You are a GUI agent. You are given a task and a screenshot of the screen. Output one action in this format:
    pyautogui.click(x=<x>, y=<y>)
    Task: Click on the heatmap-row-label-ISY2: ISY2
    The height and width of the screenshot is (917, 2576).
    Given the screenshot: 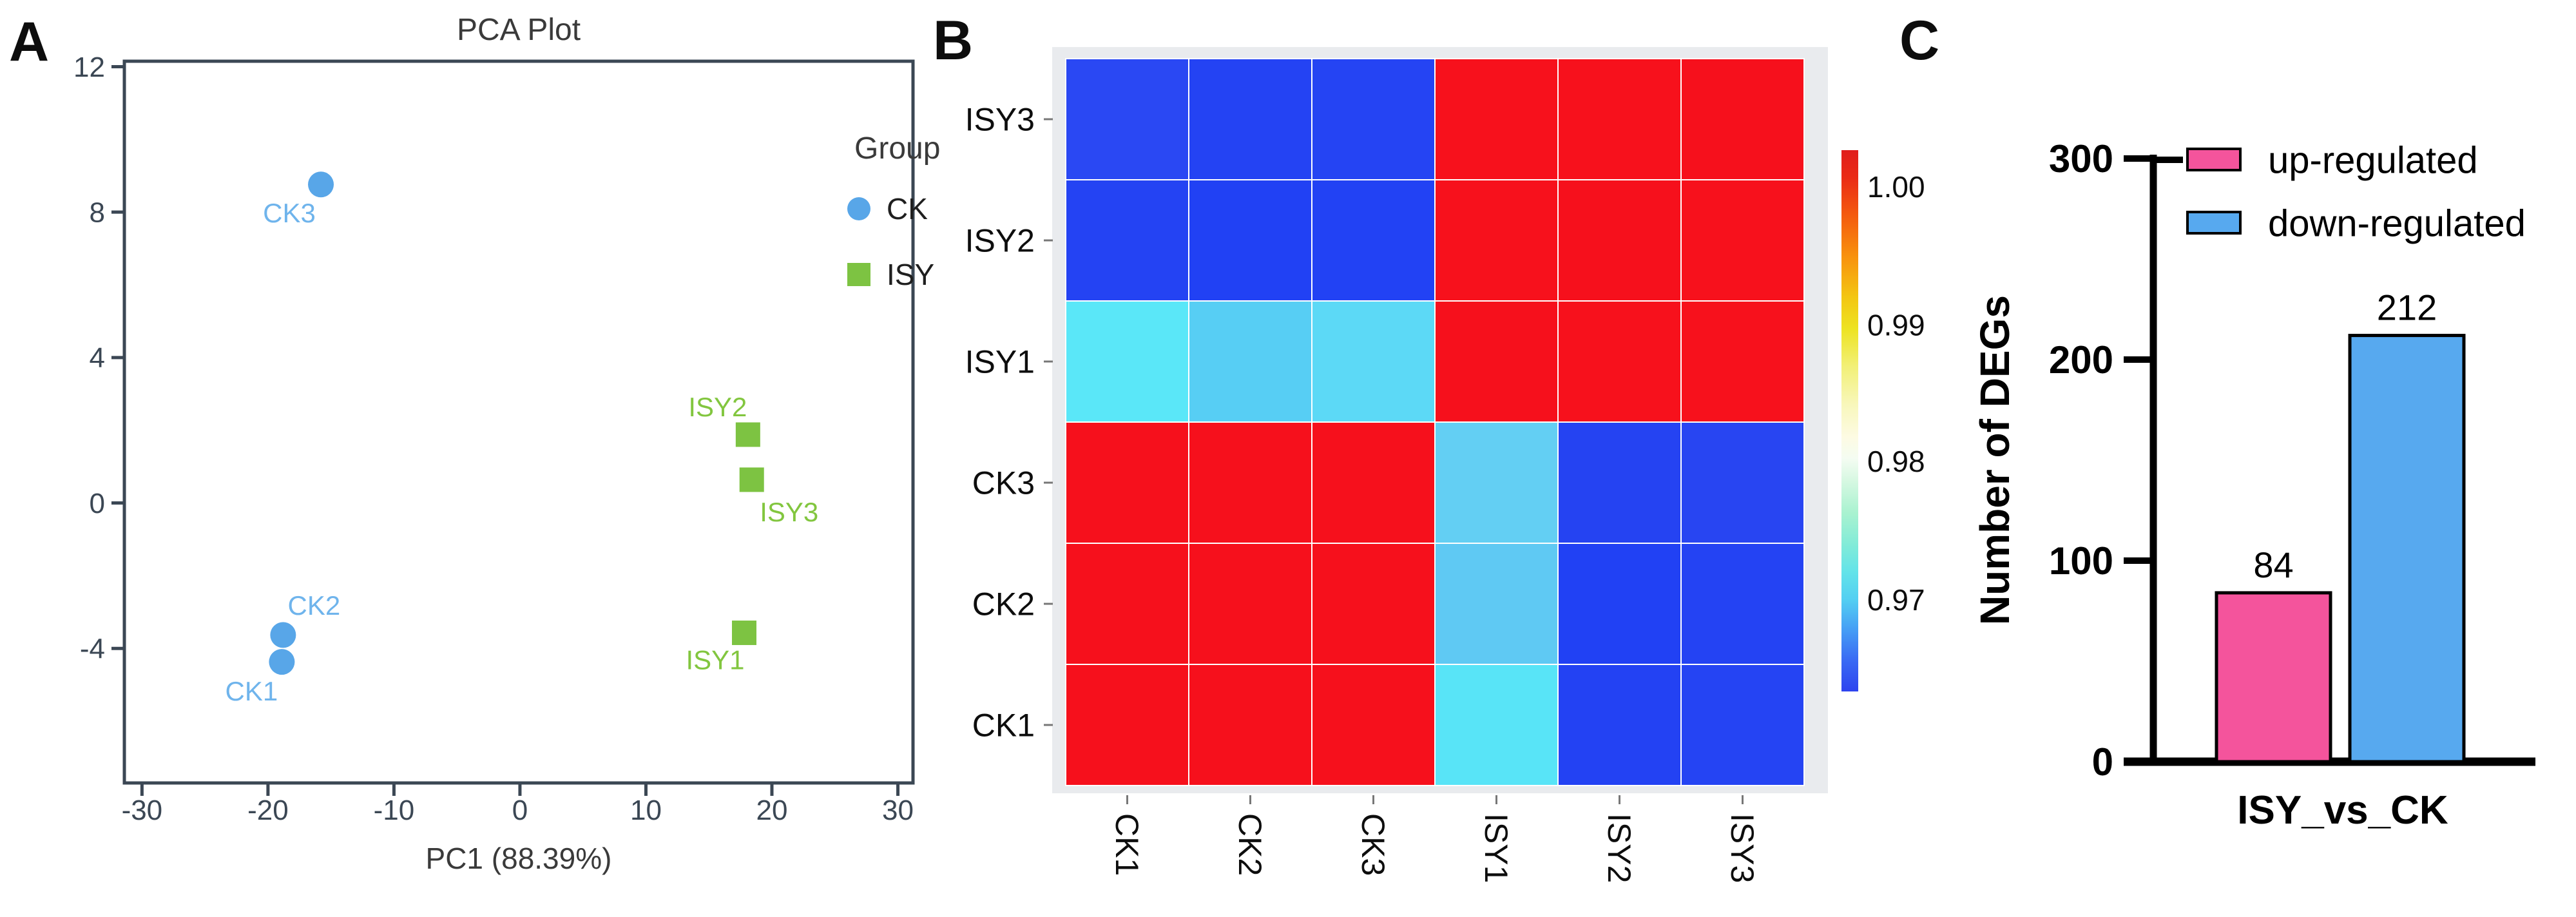 What is the action you would take?
    pyautogui.click(x=1000, y=241)
    